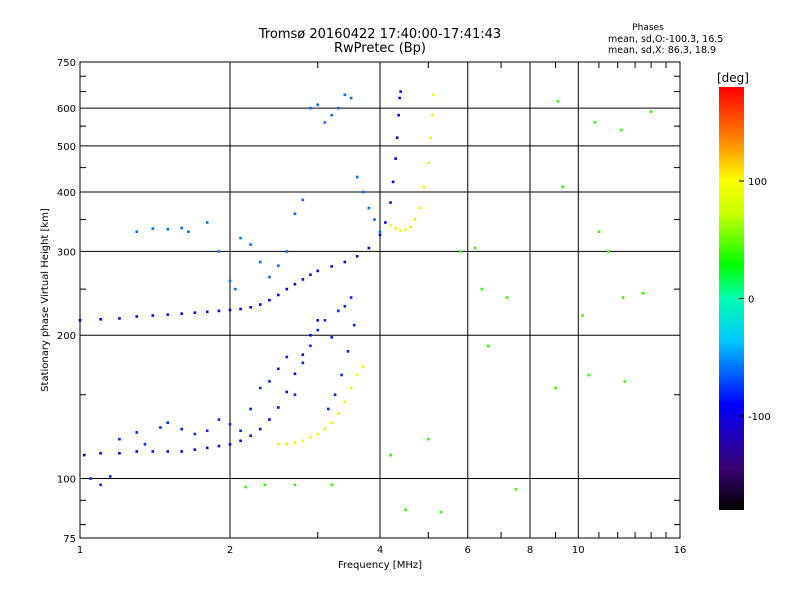 The width and height of the screenshot is (800, 600). Describe the element at coordinates (66, 63) in the screenshot. I see `y-tick-label: 750` at that location.